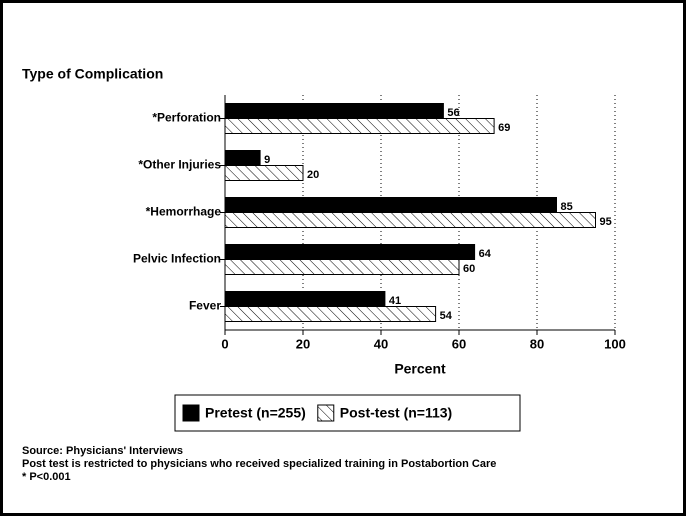 The width and height of the screenshot is (686, 516). What do you see at coordinates (485, 254) in the screenshot?
I see `value-label: 64` at bounding box center [485, 254].